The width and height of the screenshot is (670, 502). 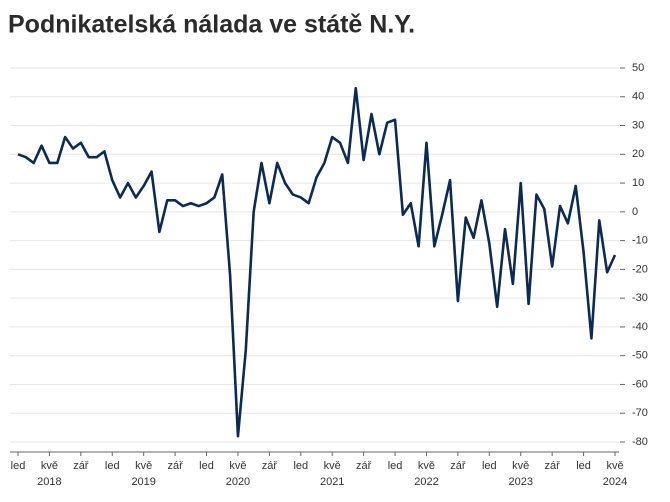 I want to click on y-tick-label: 40, so click(x=638, y=97).